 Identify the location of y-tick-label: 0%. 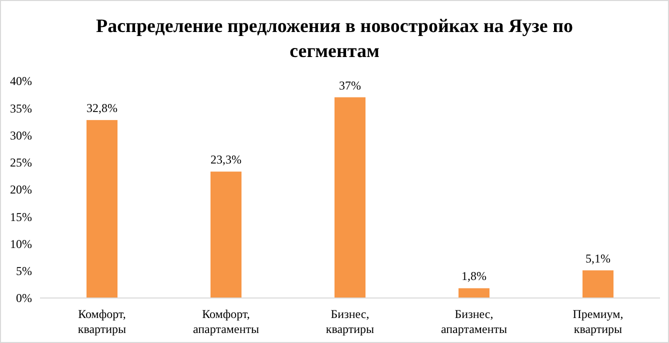
(24, 298).